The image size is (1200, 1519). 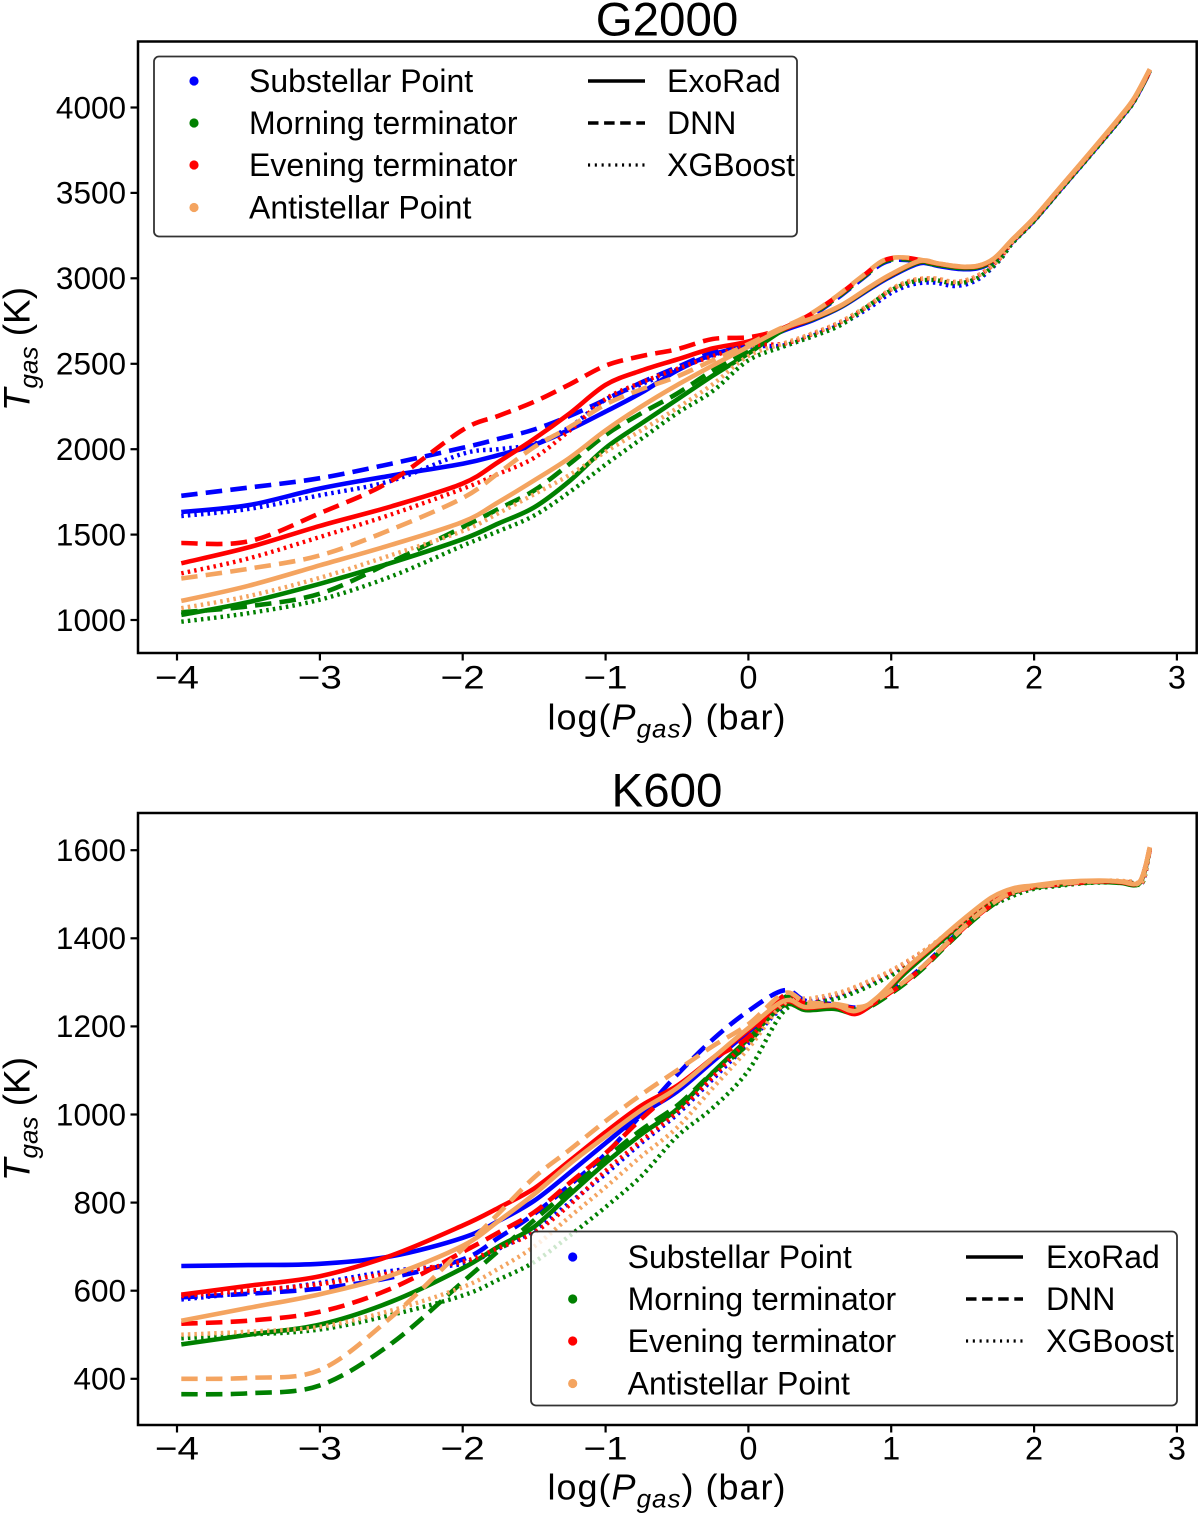 I want to click on svg-text: 400, so click(x=99, y=1379).